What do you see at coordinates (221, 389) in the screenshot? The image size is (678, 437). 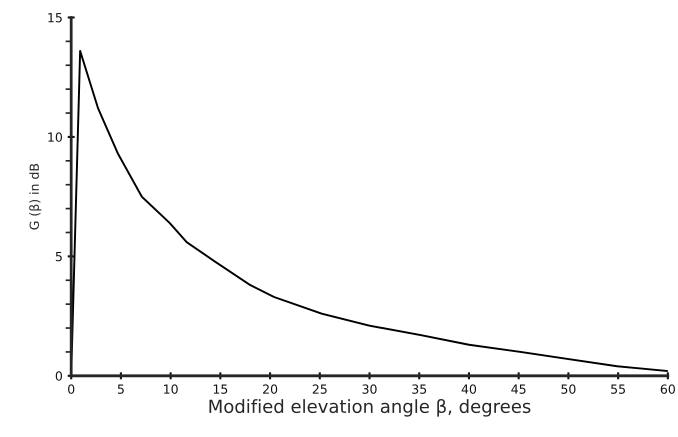 I see `x-tick-label: 15` at bounding box center [221, 389].